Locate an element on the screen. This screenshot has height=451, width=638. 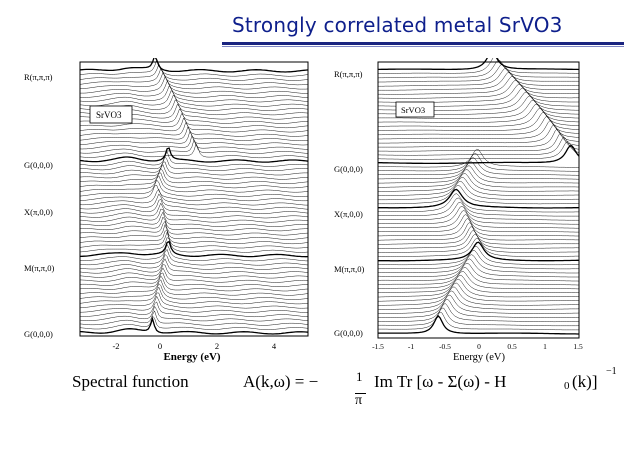
formula-frac-den: π is located at coordinates (359, 400).